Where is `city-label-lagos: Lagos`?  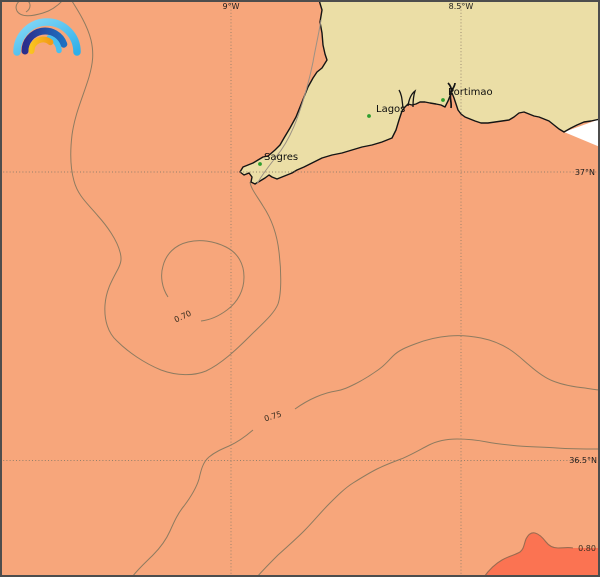 city-label-lagos: Lagos is located at coordinates (390, 109).